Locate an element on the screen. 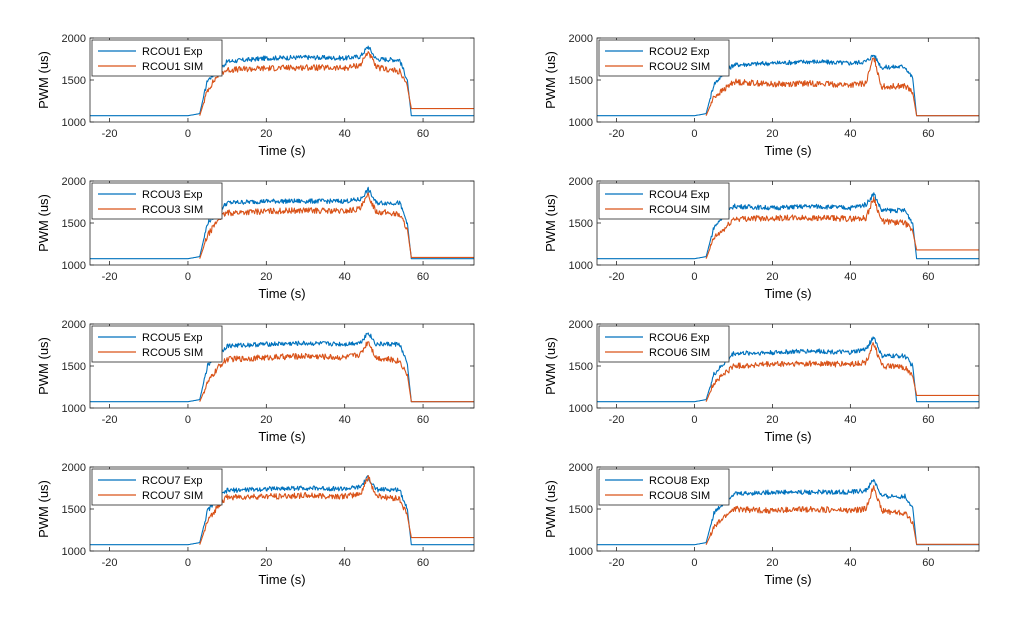 Image resolution: width=1024 pixels, height=622 pixels. legend-entry: RCOU3 SIM is located at coordinates (172, 210).